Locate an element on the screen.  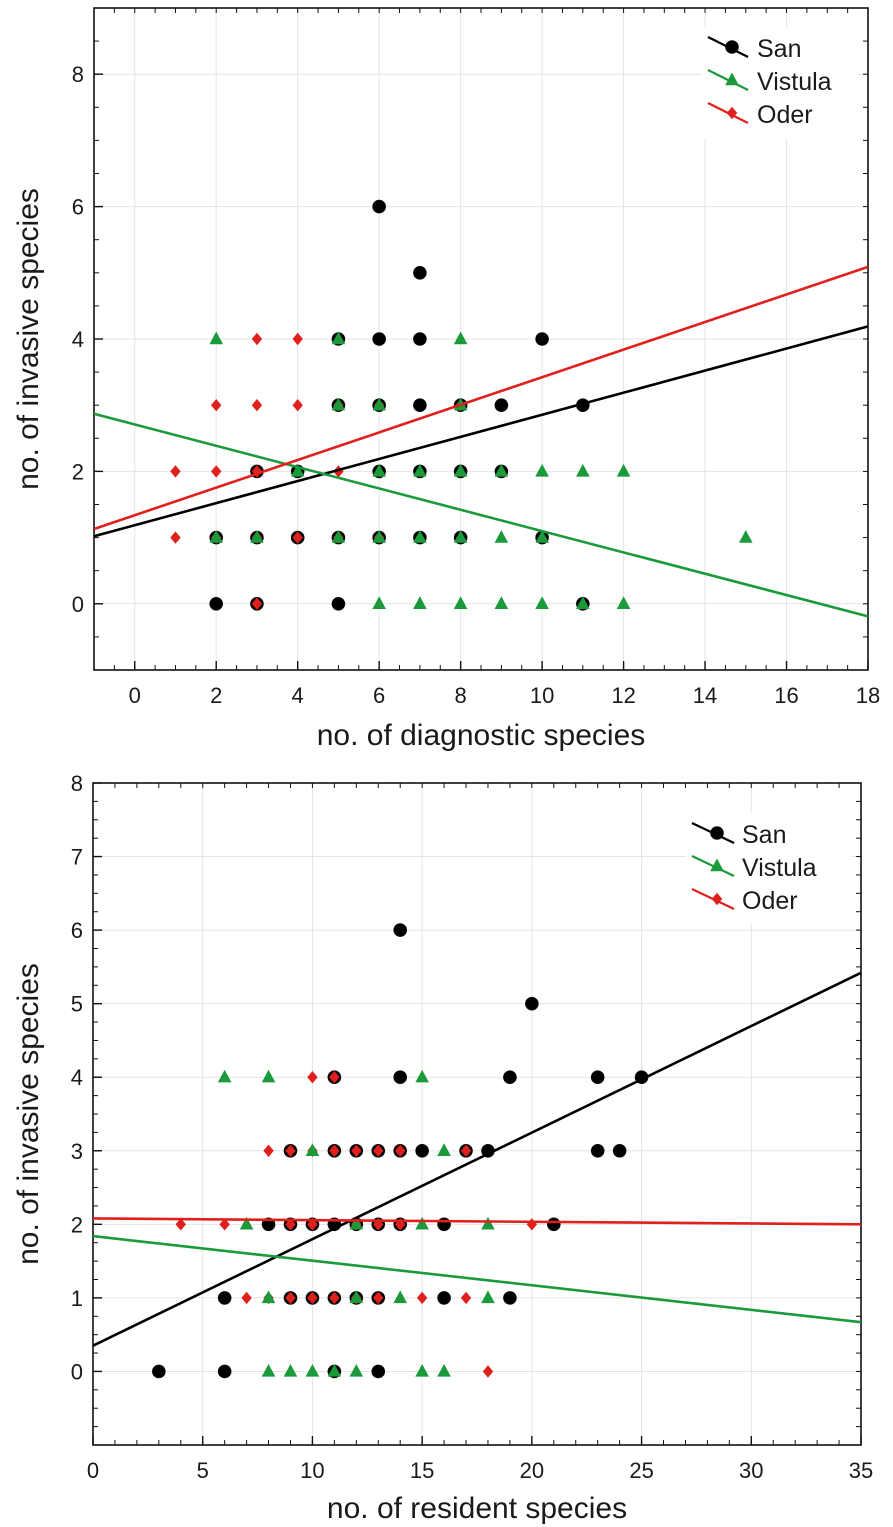
legend-vistula-label: Vistula is located at coordinates (779, 868).